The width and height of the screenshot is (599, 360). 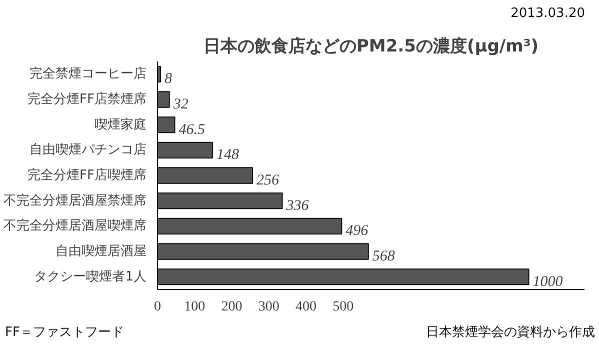 What do you see at coordinates (384, 256) in the screenshot?
I see `data-label: 568` at bounding box center [384, 256].